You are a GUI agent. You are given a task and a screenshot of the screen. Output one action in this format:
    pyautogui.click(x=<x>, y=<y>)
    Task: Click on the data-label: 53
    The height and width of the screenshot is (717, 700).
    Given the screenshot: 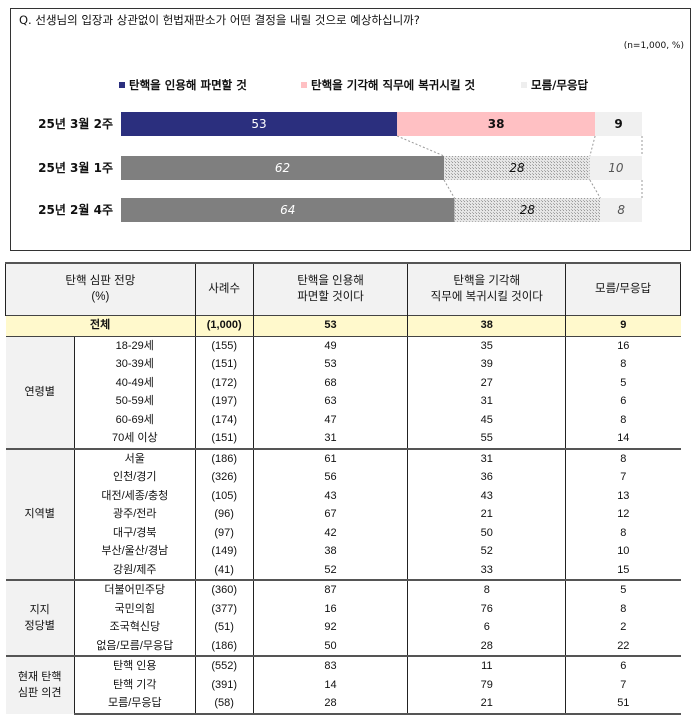 What is the action you would take?
    pyautogui.click(x=258, y=124)
    